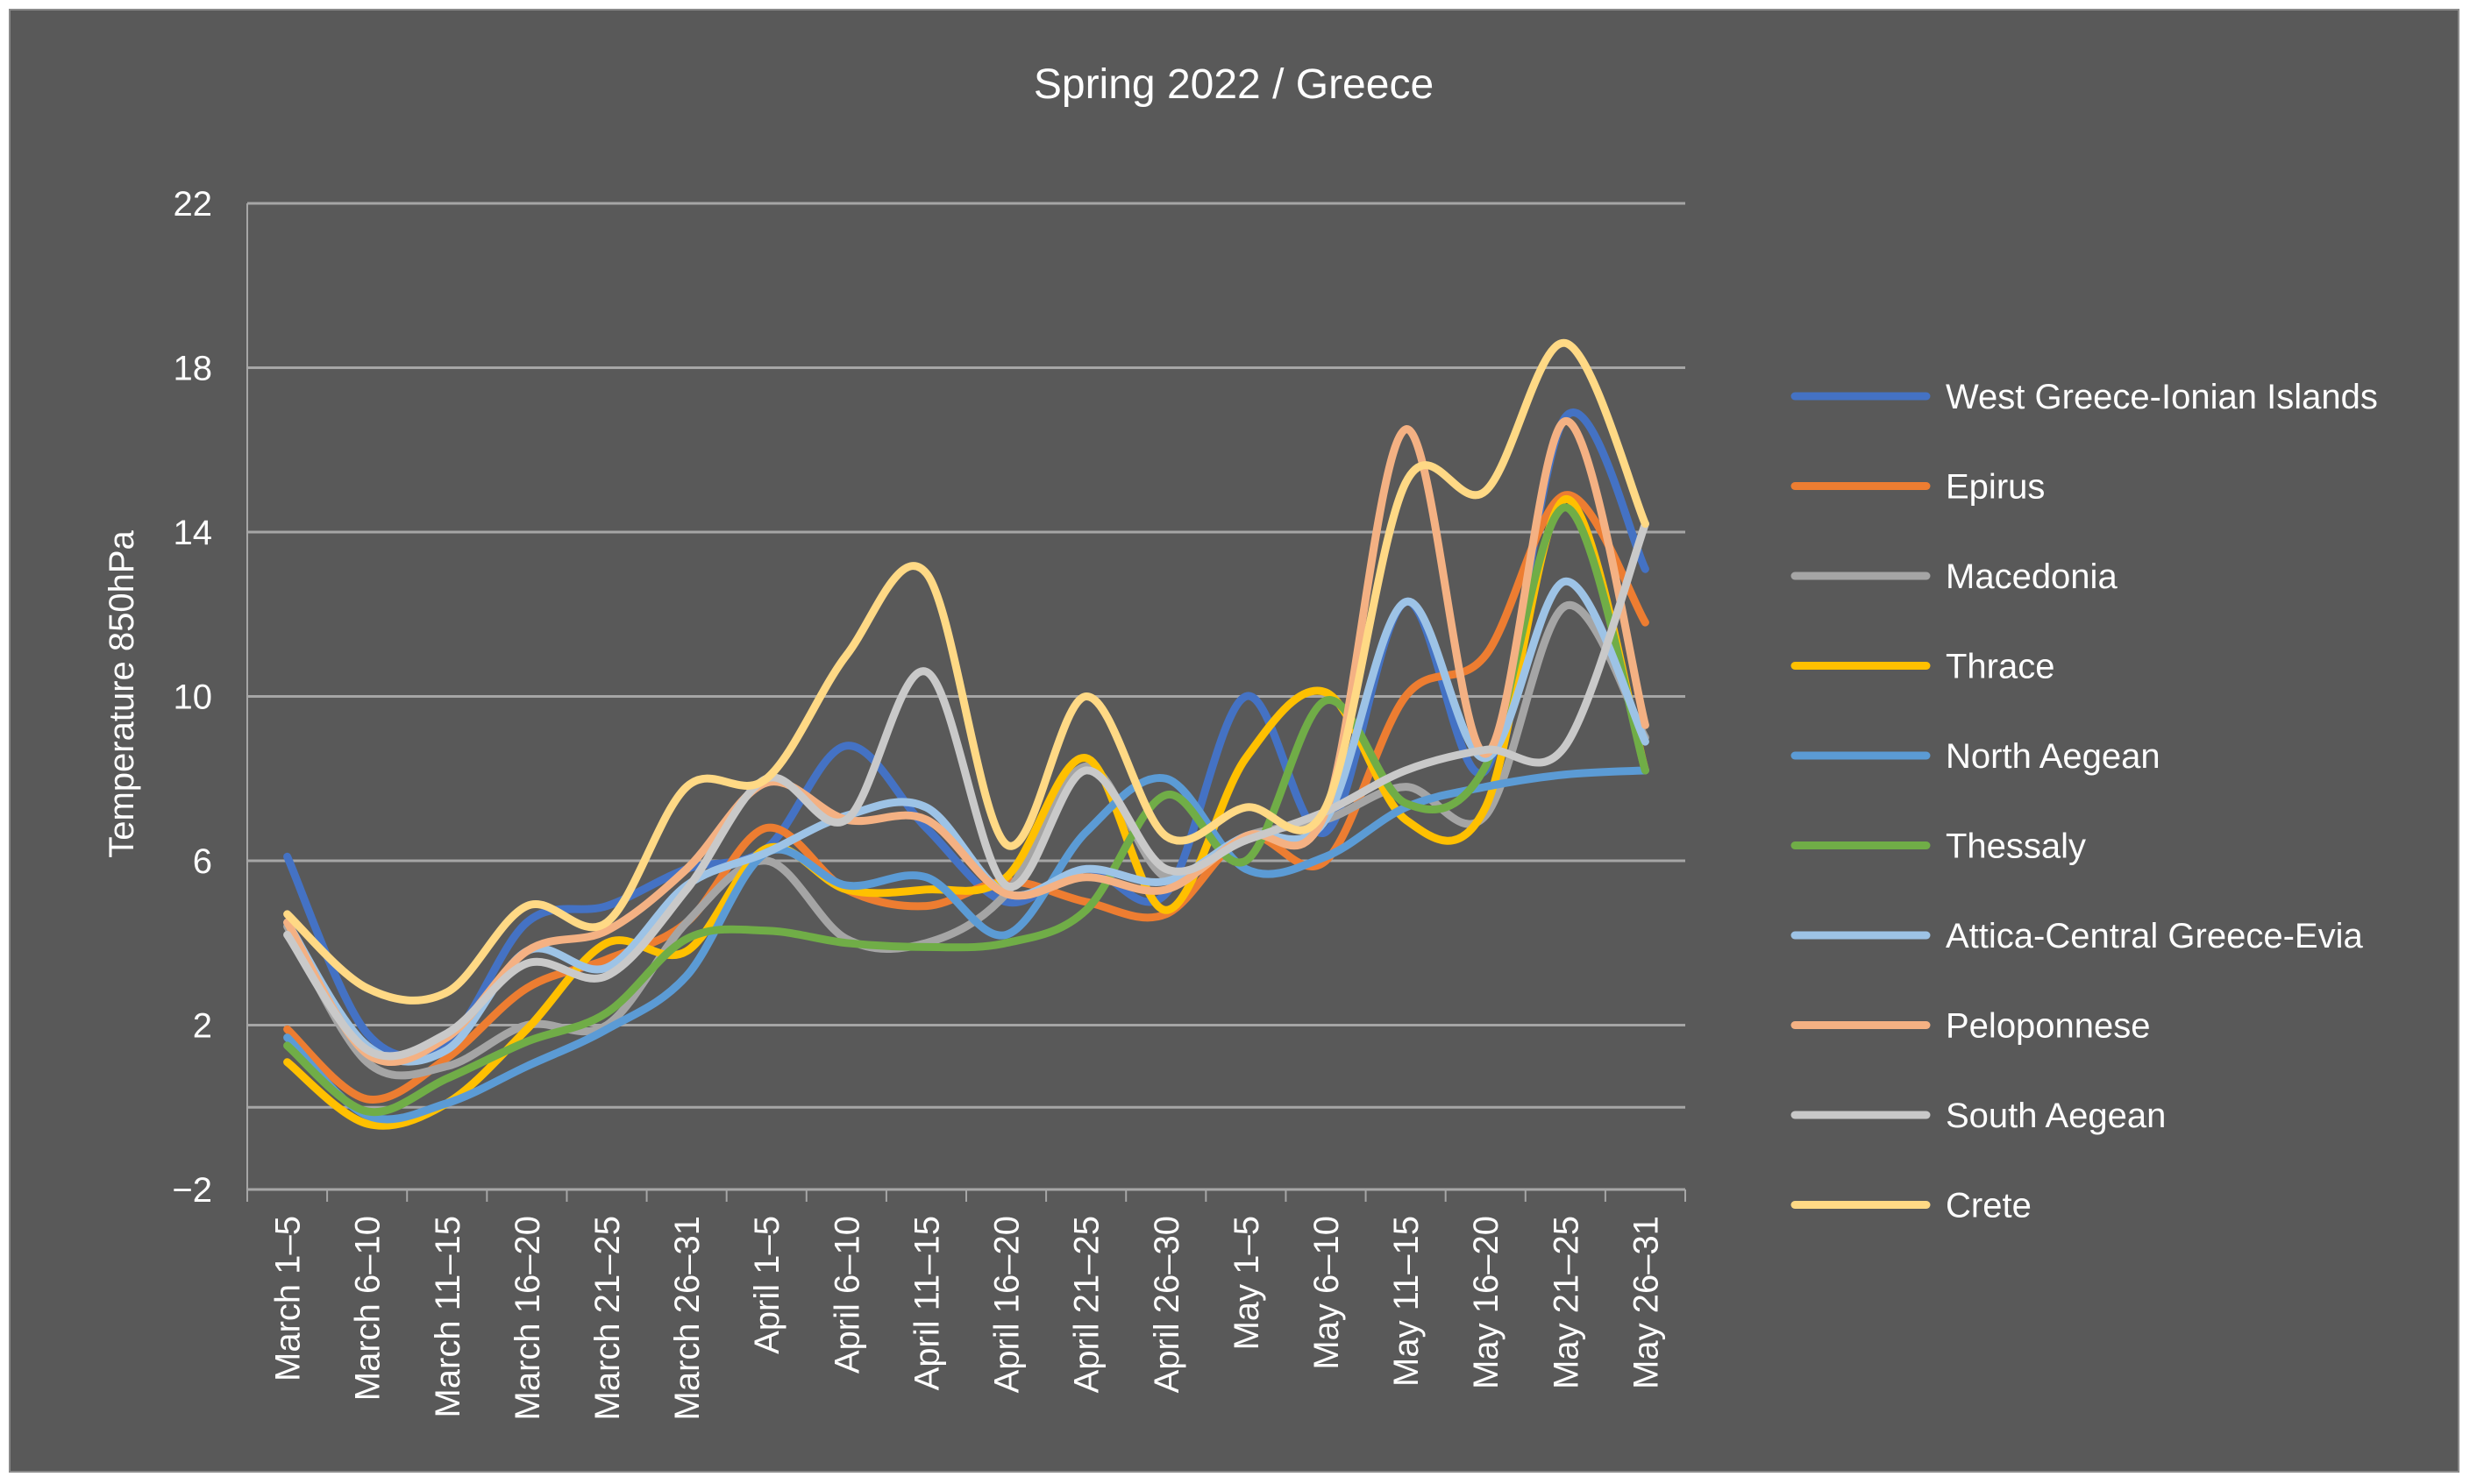 The height and width of the screenshot is (1484, 2470). I want to click on y-tick-label: −2, so click(192, 1190).